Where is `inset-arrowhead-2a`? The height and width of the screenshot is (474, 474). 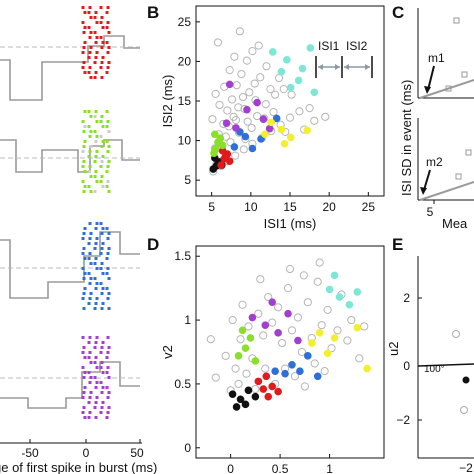
inset-arrowhead-2a is located at coordinates (346, 67).